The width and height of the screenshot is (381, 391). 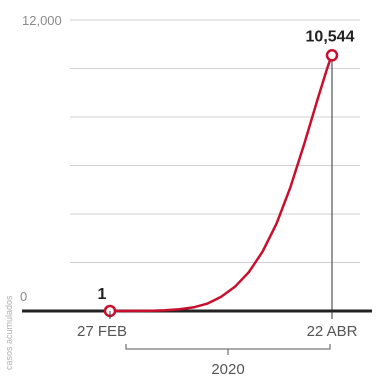 What do you see at coordinates (330, 36) in the screenshot?
I see `end-value-label: 10,544` at bounding box center [330, 36].